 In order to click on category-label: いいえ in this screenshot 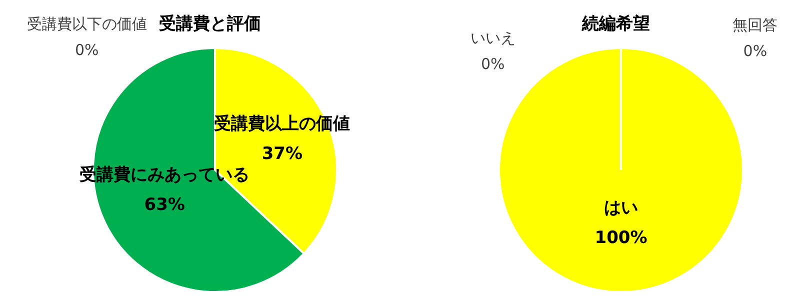, I will do `click(493, 38)`.